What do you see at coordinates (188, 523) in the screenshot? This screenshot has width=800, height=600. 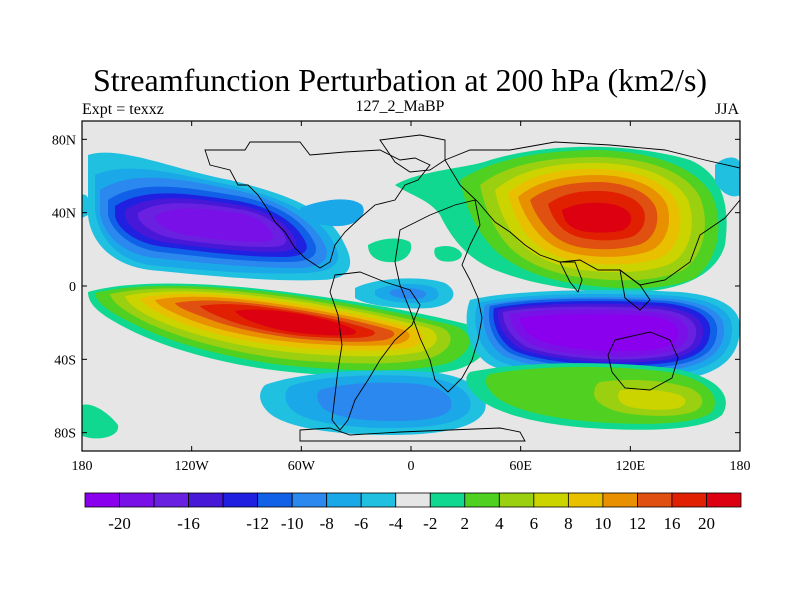 I see `colorbar-label: -16` at bounding box center [188, 523].